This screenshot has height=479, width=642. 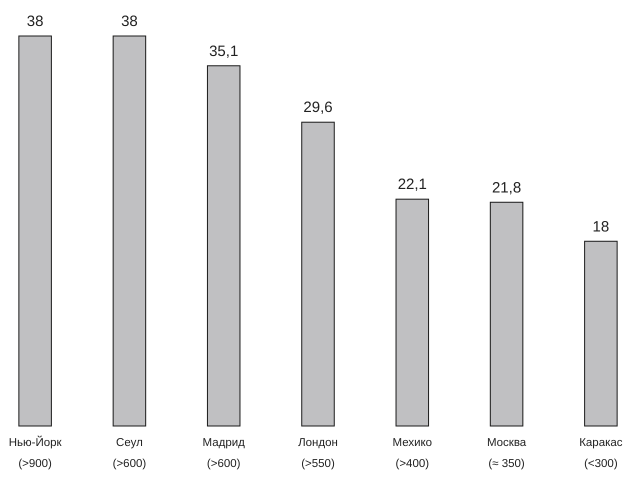 I want to click on x-tick-label: Каракас (<300), so click(x=601, y=453).